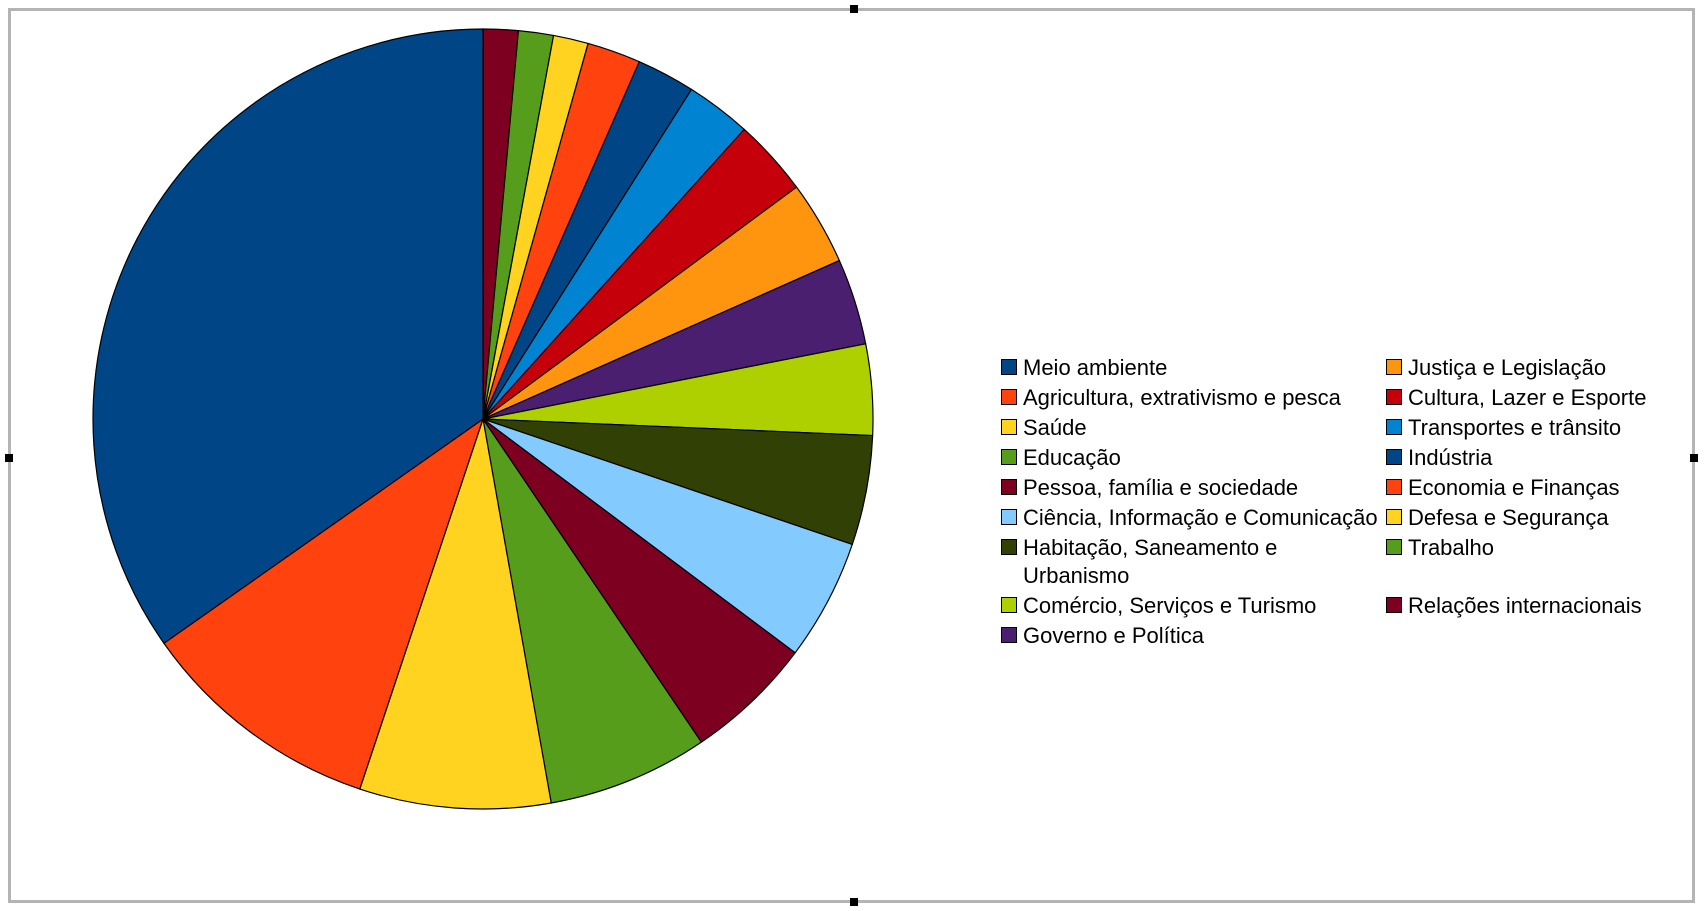 The width and height of the screenshot is (1707, 911). What do you see at coordinates (1450, 457) in the screenshot?
I see `legend-label: Indústria` at bounding box center [1450, 457].